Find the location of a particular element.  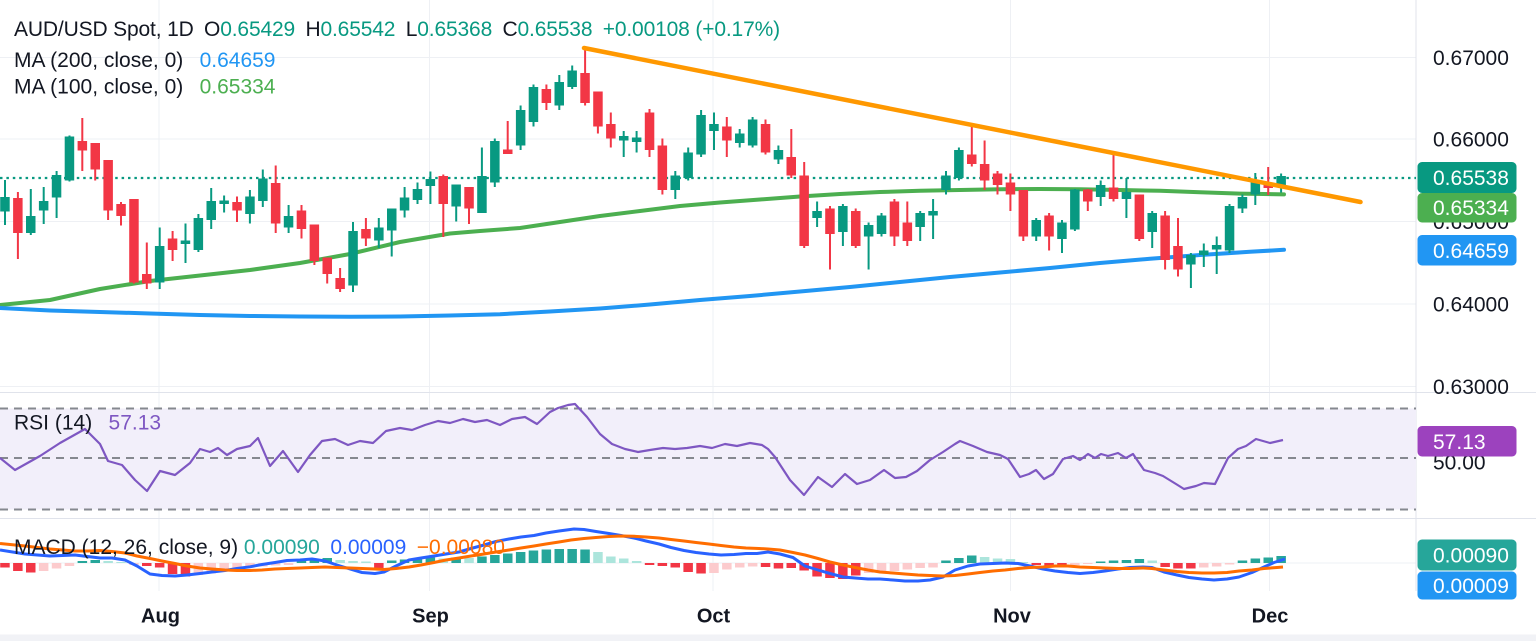

svg-text: 0.00009 is located at coordinates (1471, 586).